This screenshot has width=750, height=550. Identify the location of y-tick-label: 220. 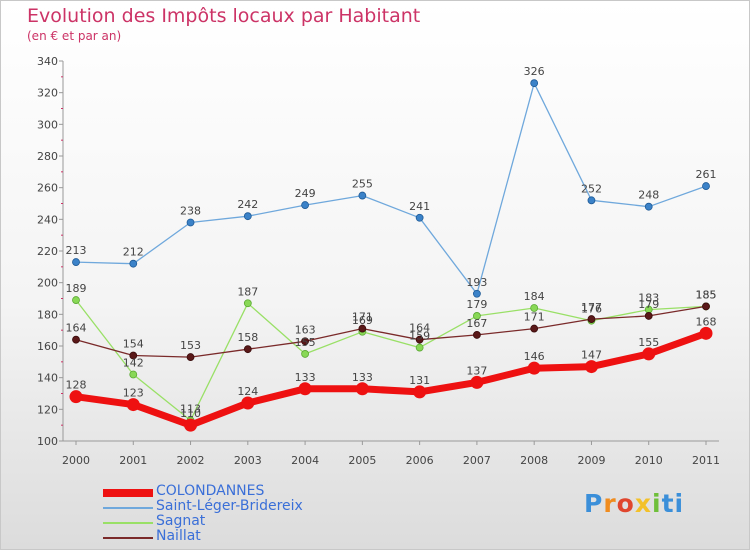
(47, 251).